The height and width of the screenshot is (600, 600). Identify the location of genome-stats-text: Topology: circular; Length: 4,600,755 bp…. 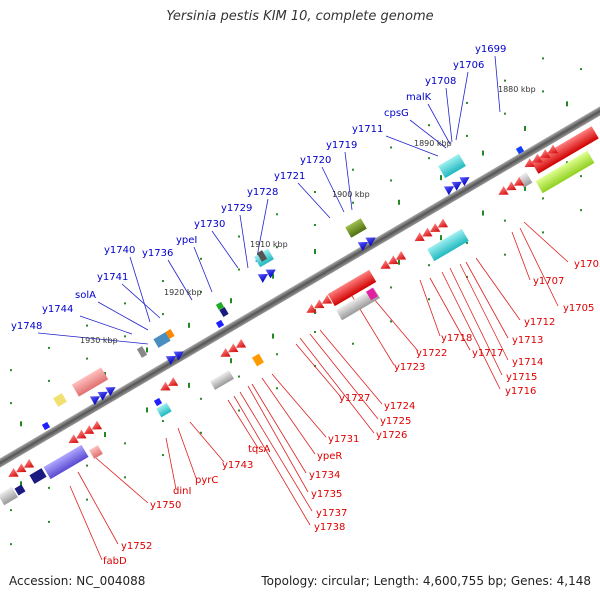
(426, 581).